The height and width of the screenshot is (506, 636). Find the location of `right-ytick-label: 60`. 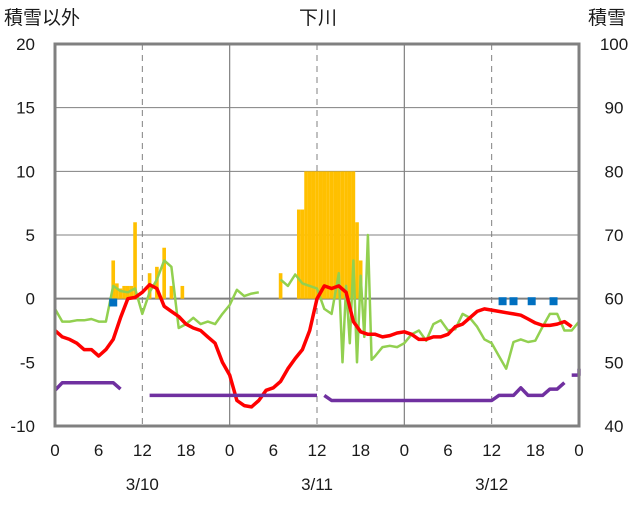

right-ytick-label: 60 is located at coordinates (614, 299).